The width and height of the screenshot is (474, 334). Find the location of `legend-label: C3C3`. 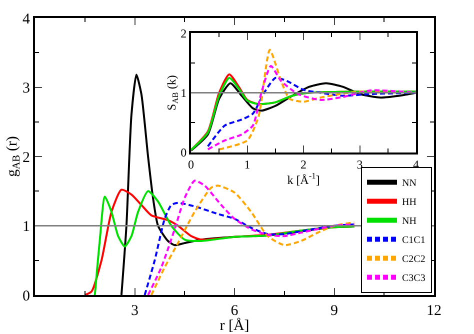

legend-label: C3C3 is located at coordinates (414, 278).